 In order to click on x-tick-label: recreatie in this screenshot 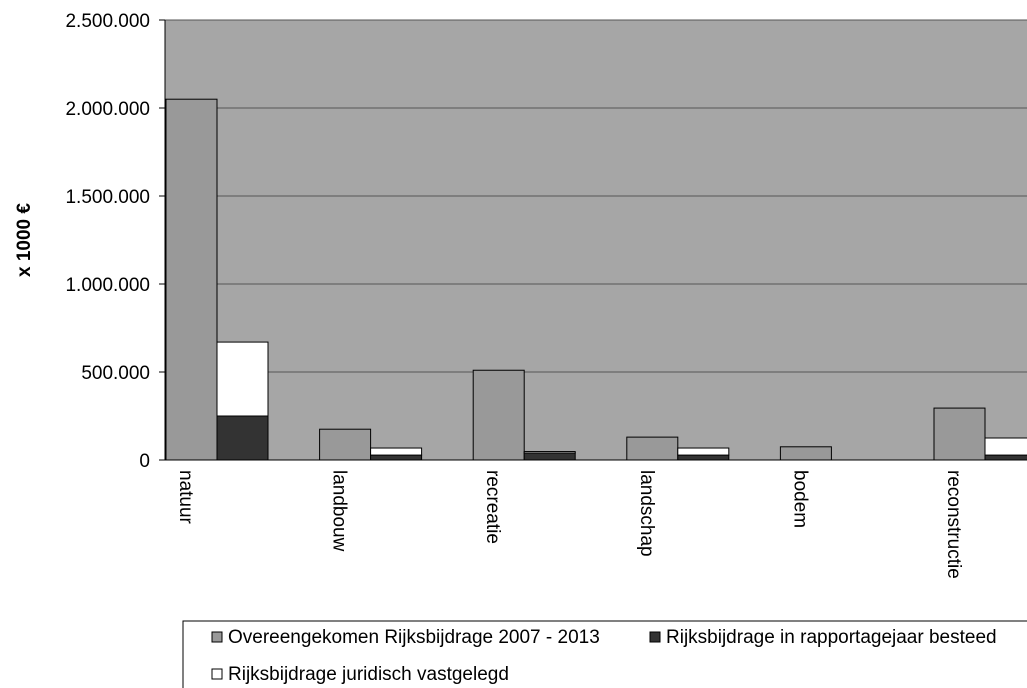, I will do `click(492, 507)`.